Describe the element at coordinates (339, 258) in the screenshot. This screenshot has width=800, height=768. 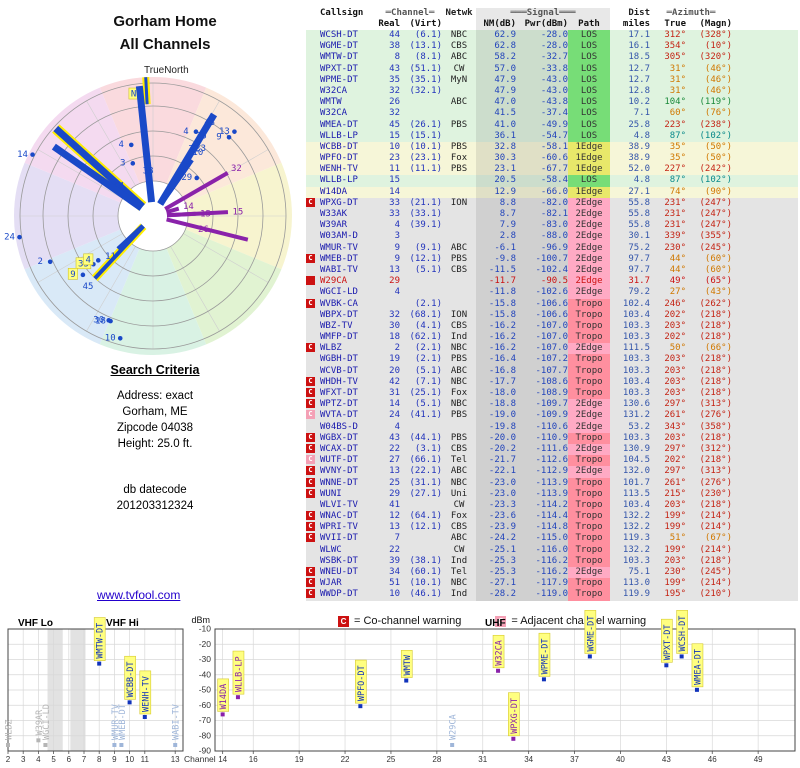
I see `callsign: WMEB-DT` at that location.